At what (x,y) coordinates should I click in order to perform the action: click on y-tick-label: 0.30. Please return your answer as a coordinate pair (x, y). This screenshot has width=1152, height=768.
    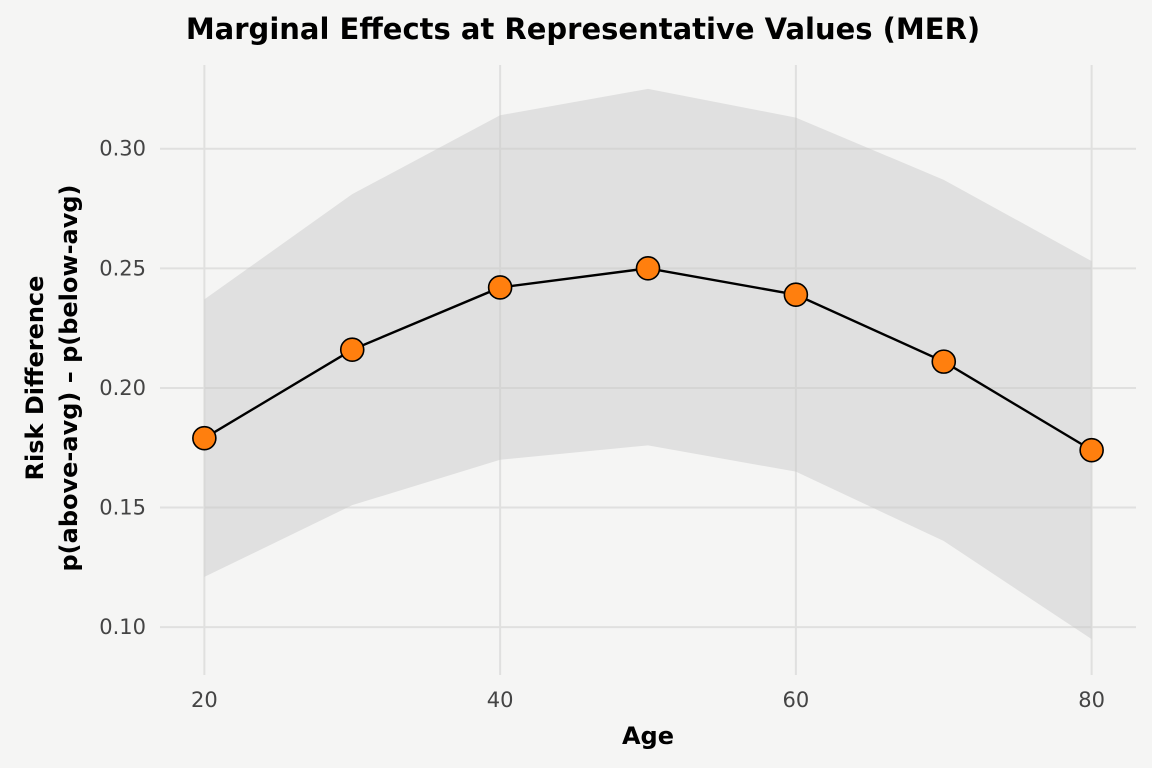
    Looking at the image, I should click on (122, 149).